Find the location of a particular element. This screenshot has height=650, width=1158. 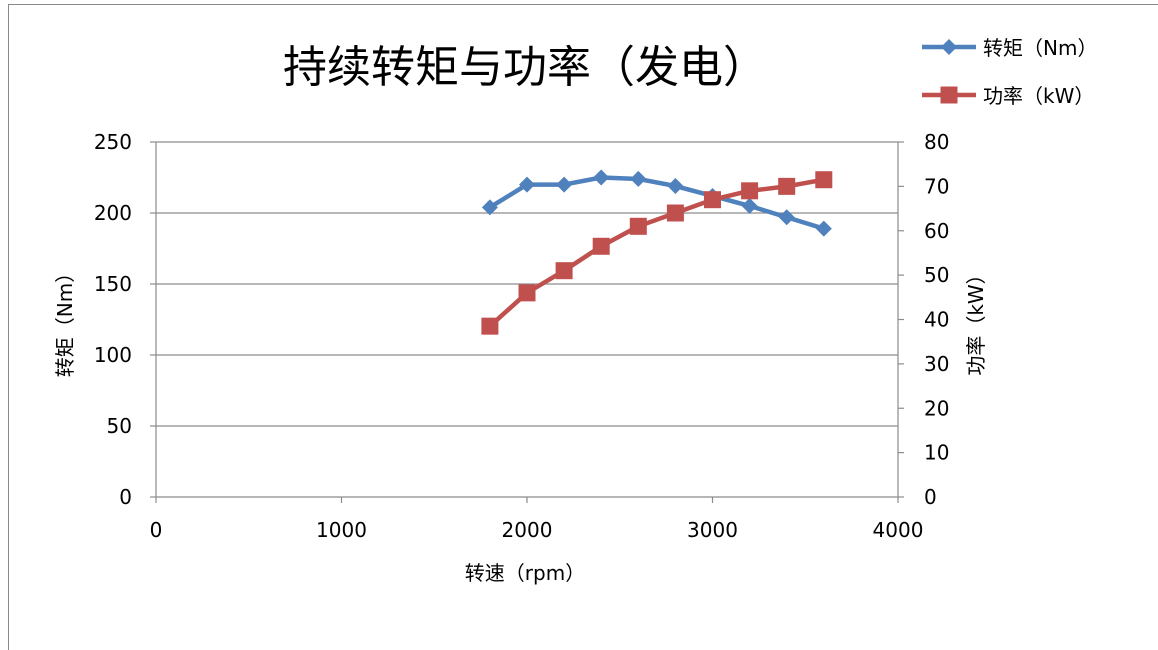

series-group is located at coordinates (657, 252).